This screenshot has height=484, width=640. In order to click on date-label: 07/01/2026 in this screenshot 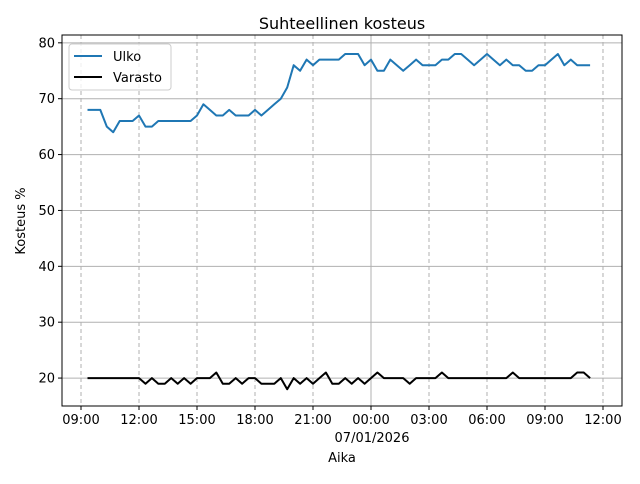, I will do `click(372, 438)`.